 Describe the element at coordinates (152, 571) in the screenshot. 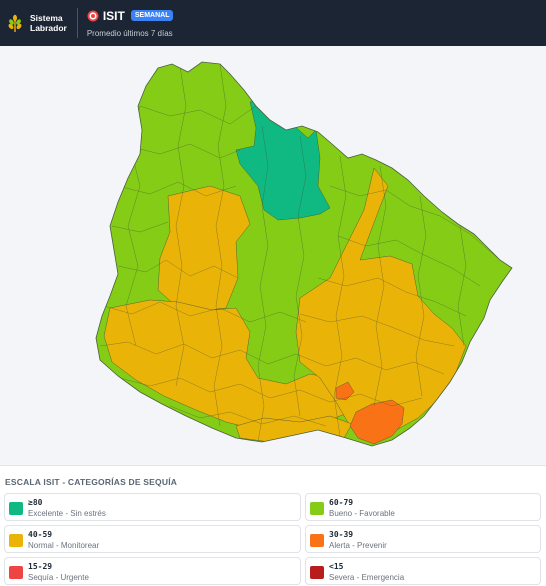

I see `legend-item-sequia: 15-29 Sequía - Urgente` at that location.